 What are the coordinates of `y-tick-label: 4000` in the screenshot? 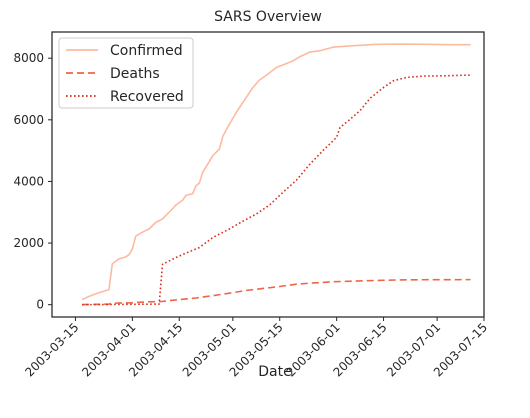 It's located at (28, 181).